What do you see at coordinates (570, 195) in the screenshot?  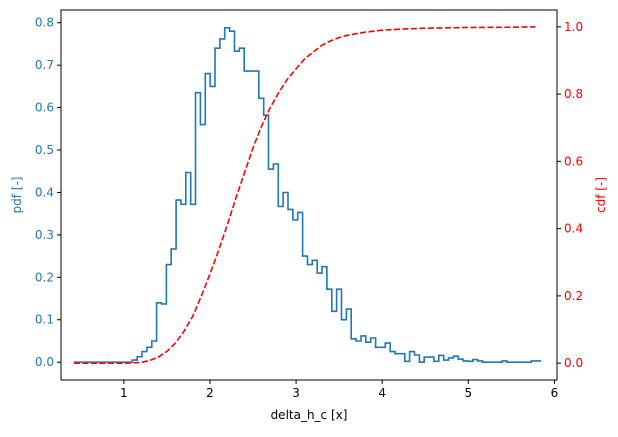 I see `y-axis-right: 0.0 0.2 0.4 0.6 0.8 1.0` at bounding box center [570, 195].